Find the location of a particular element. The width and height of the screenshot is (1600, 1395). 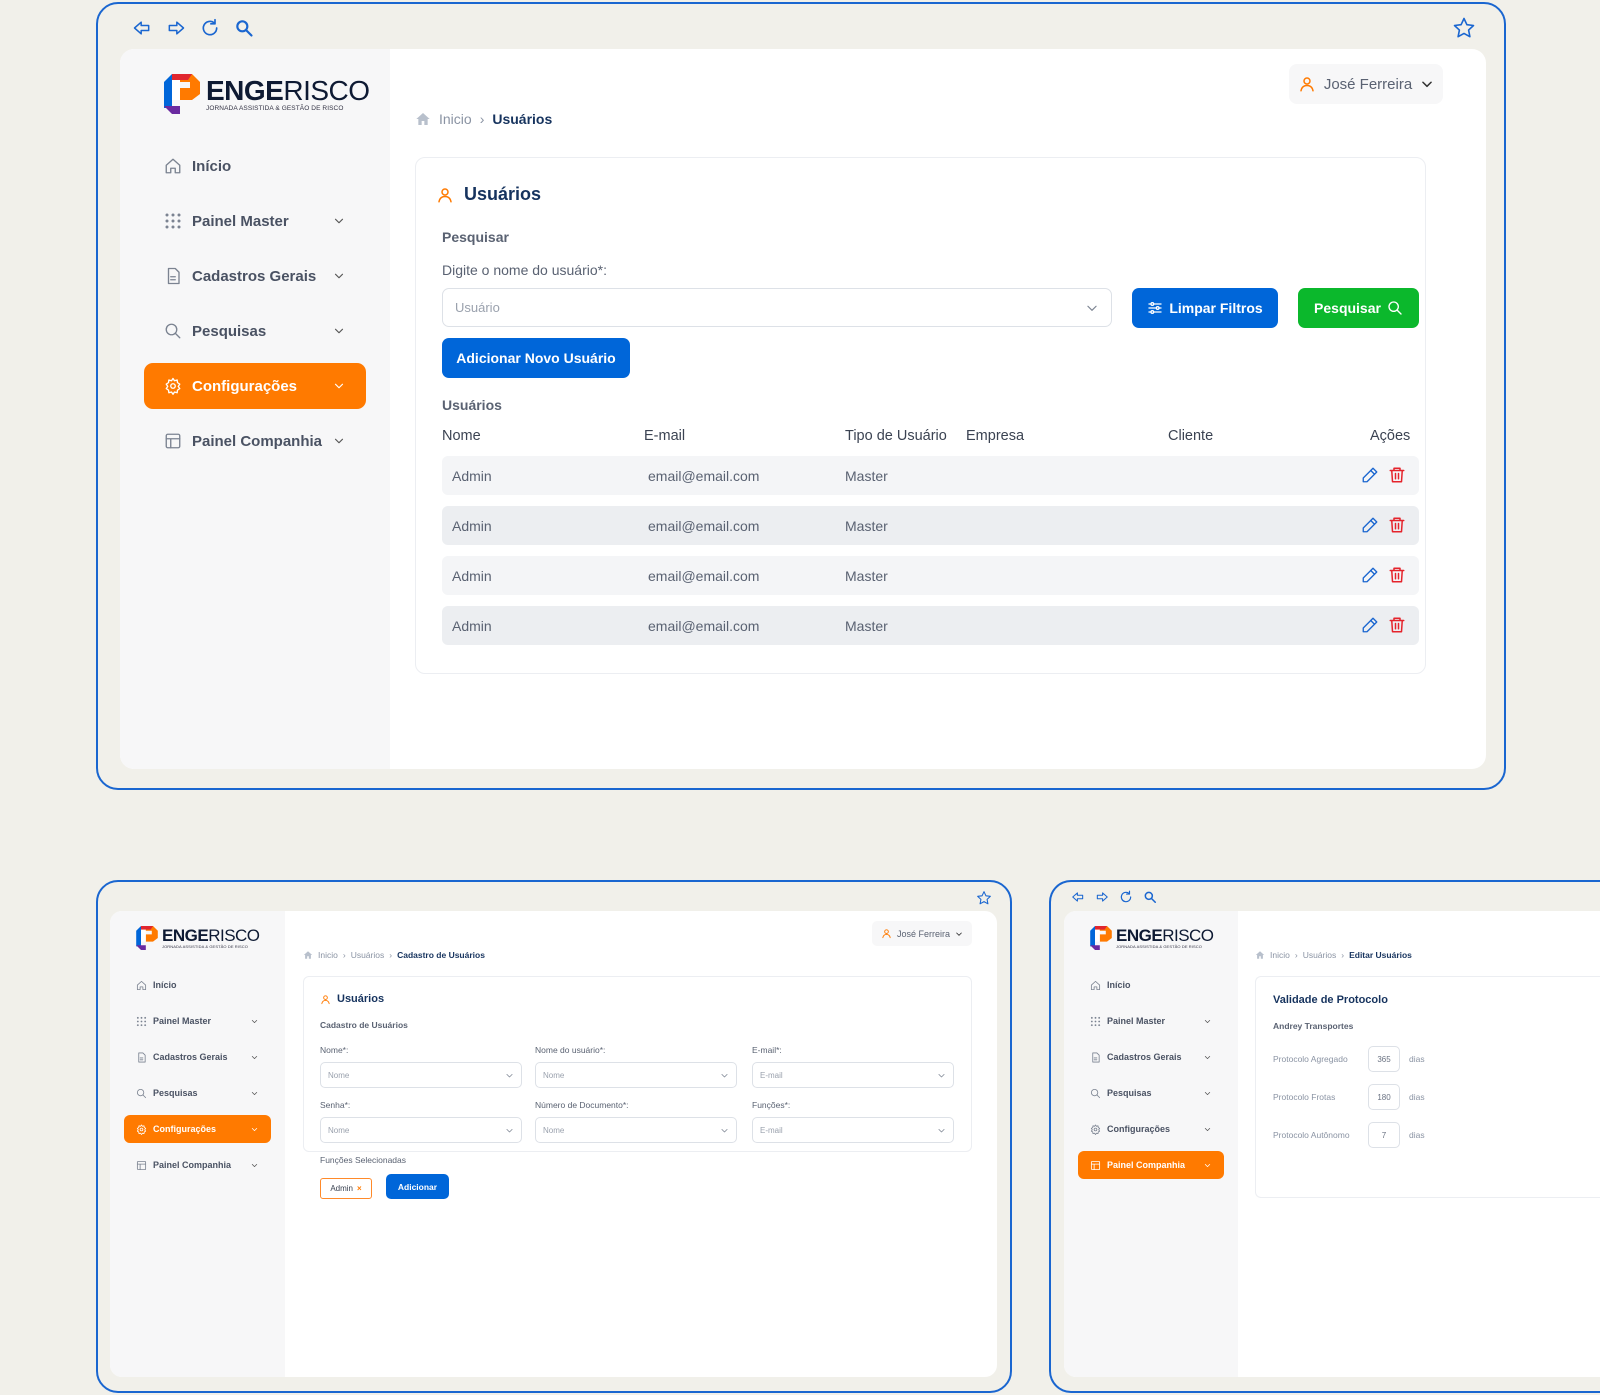

gear-icon is located at coordinates (173, 386).